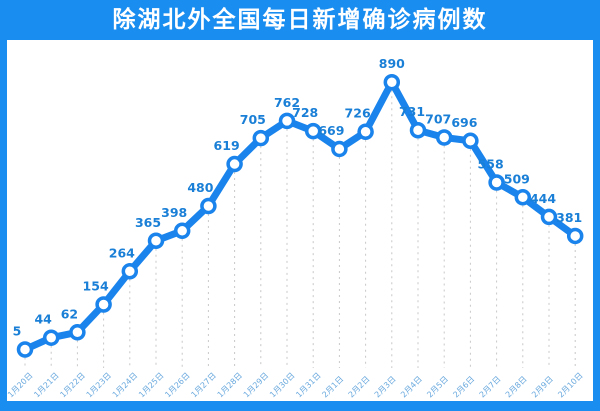 Image resolution: width=600 pixels, height=411 pixels. I want to click on data-label: 669, so click(331, 130).